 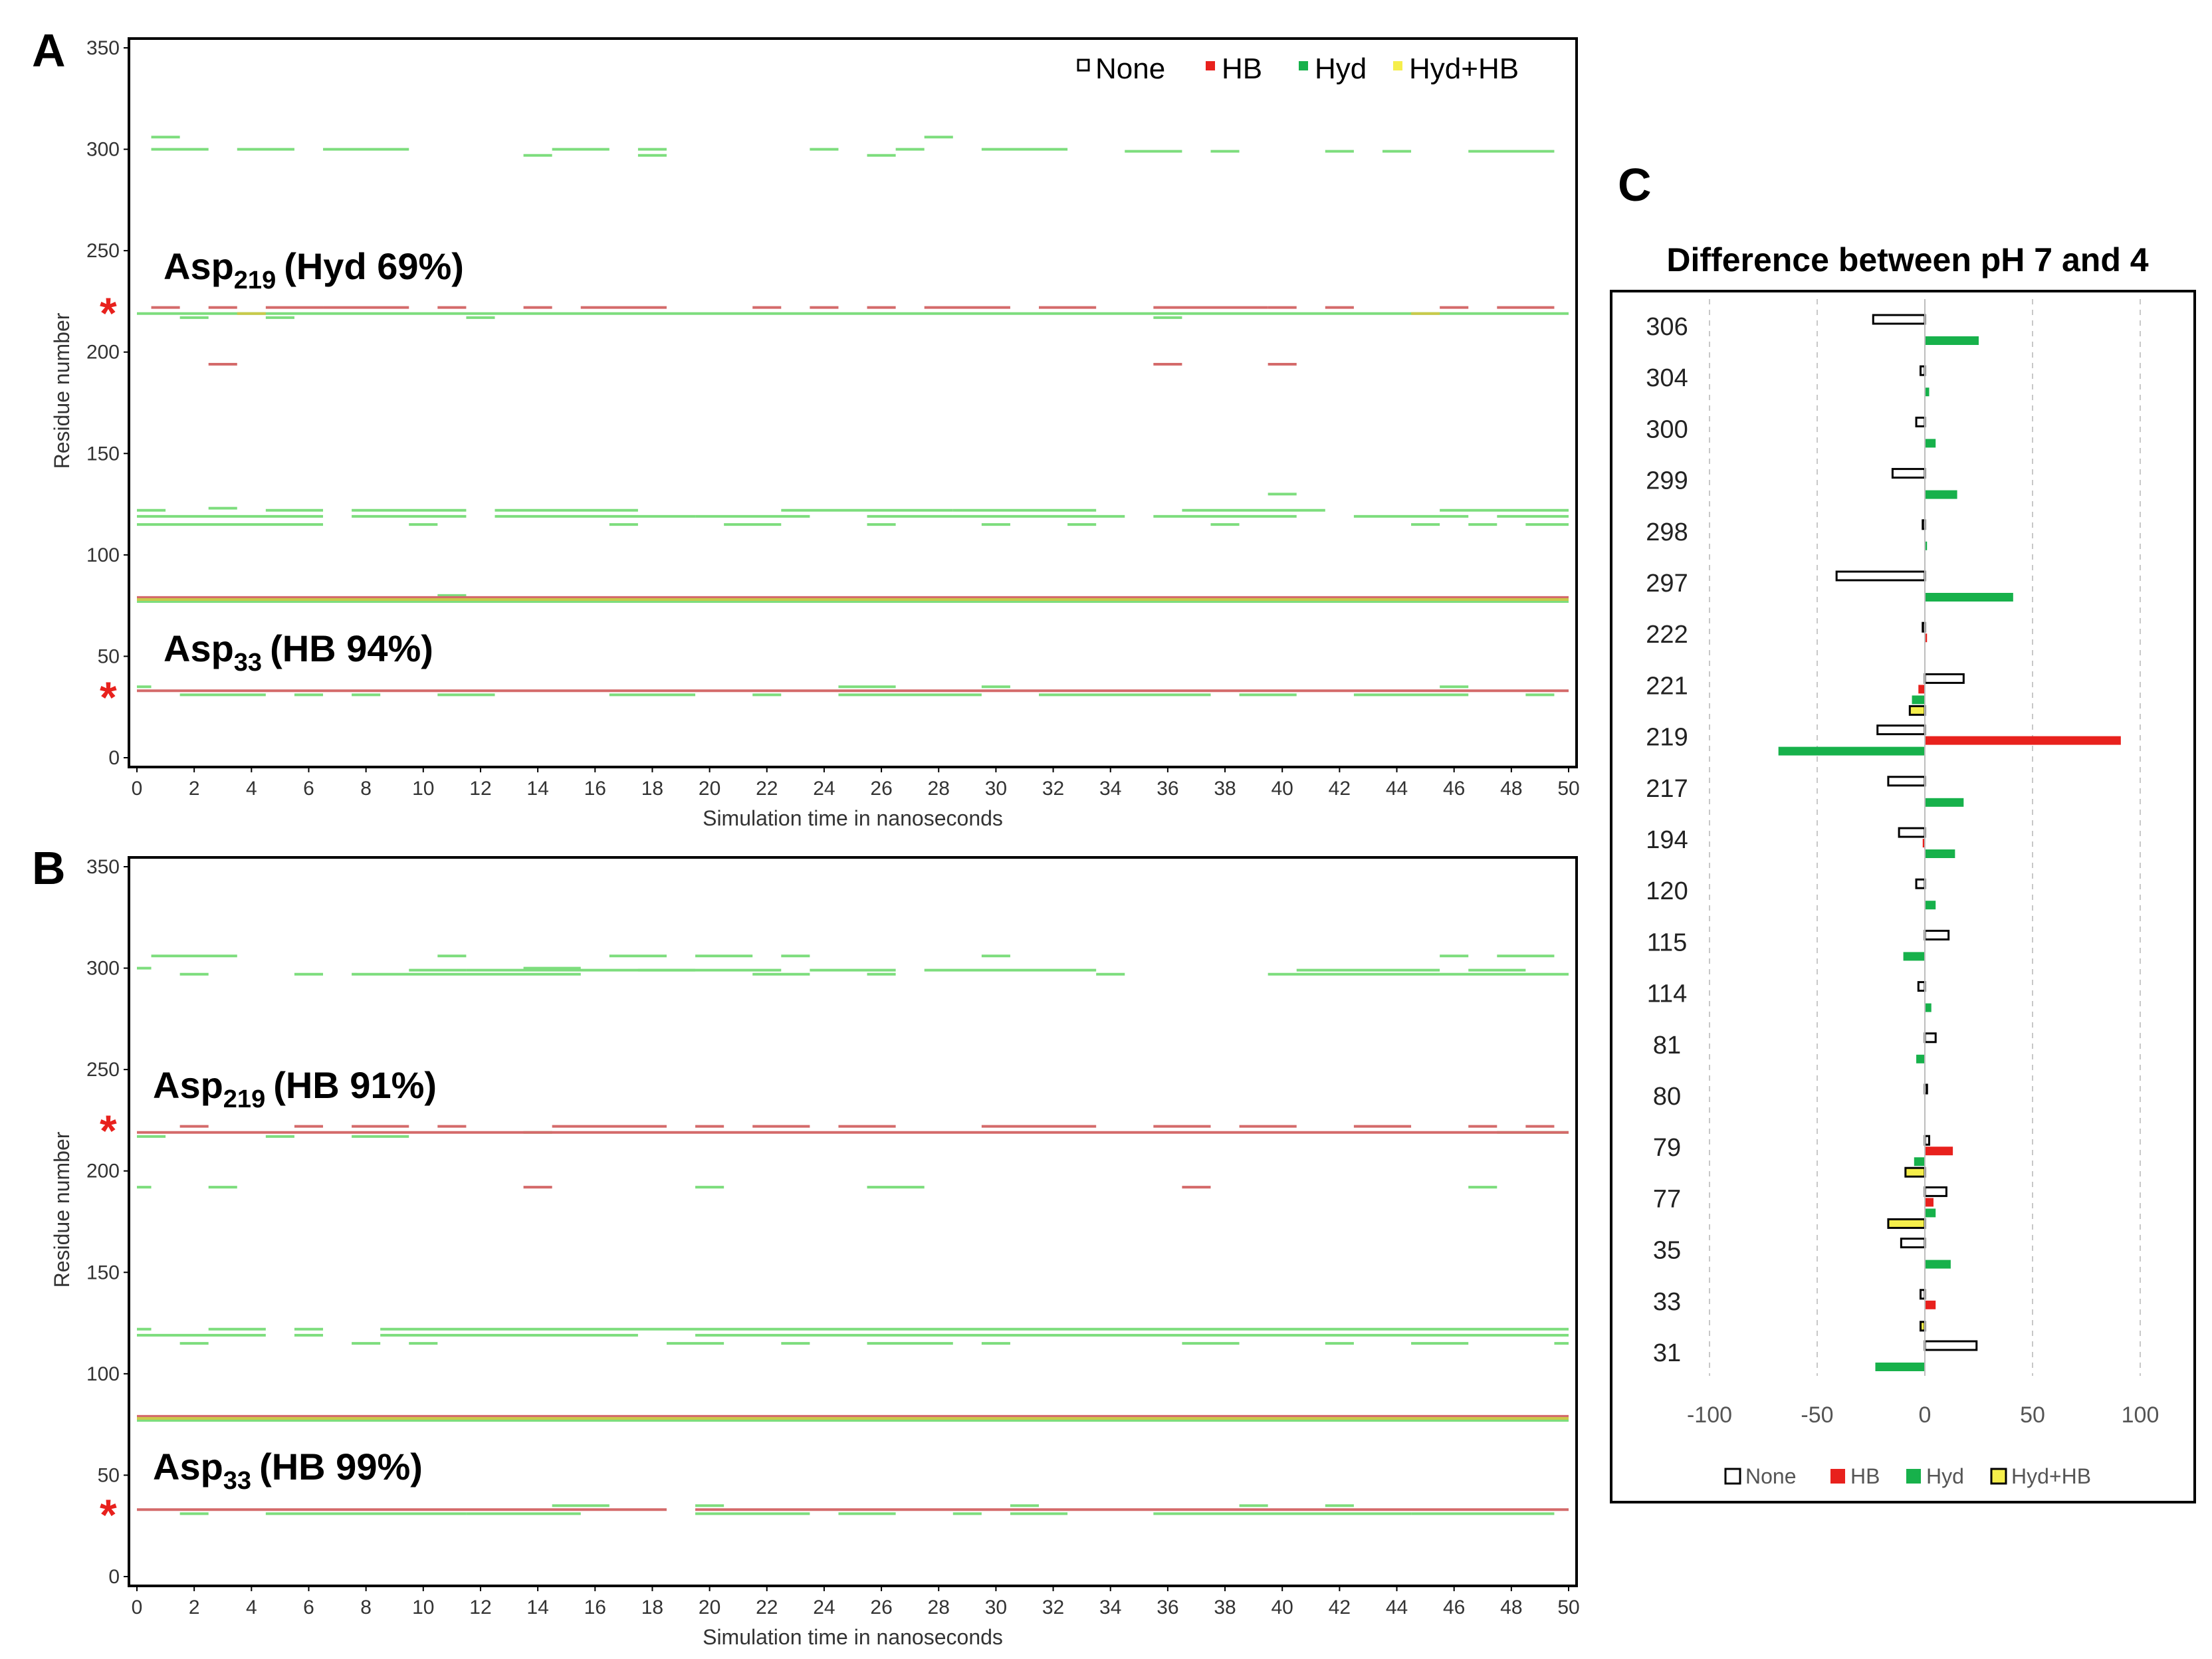 I want to click on panel-a-ytick-label: 50, so click(x=109, y=656).